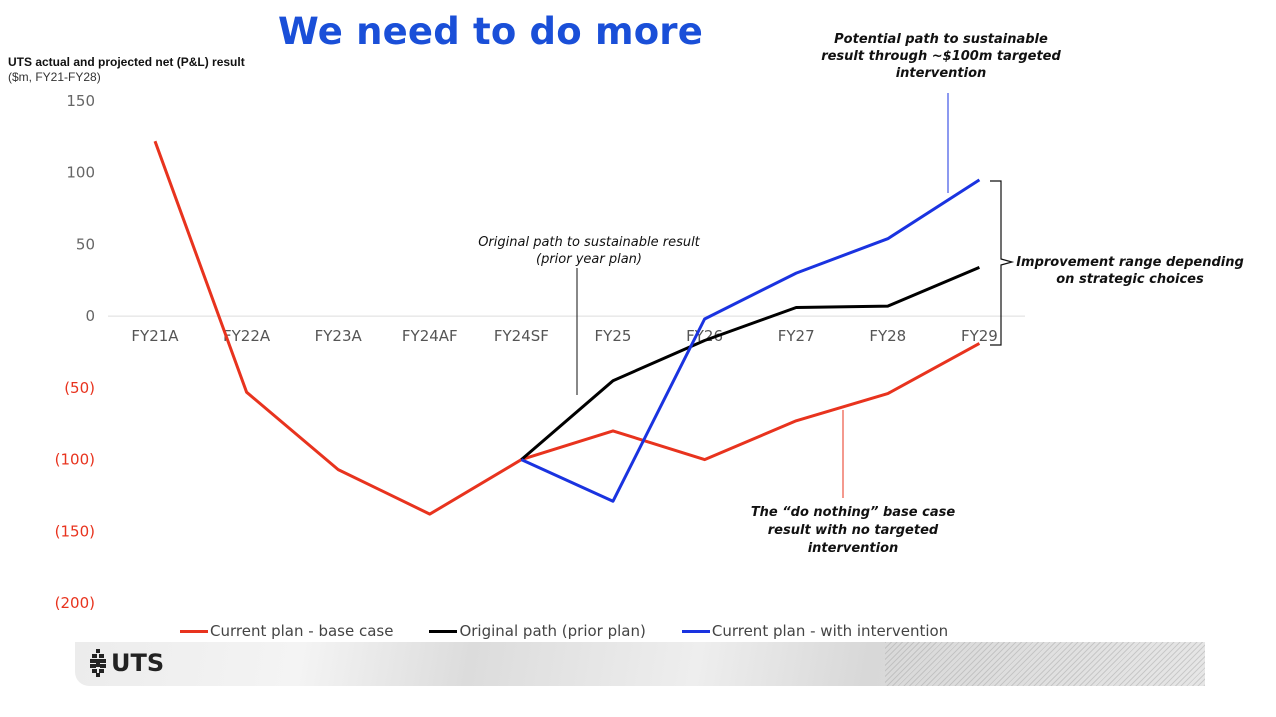 The width and height of the screenshot is (1276, 717). What do you see at coordinates (90, 316) in the screenshot?
I see `y-tick-label: 0` at bounding box center [90, 316].